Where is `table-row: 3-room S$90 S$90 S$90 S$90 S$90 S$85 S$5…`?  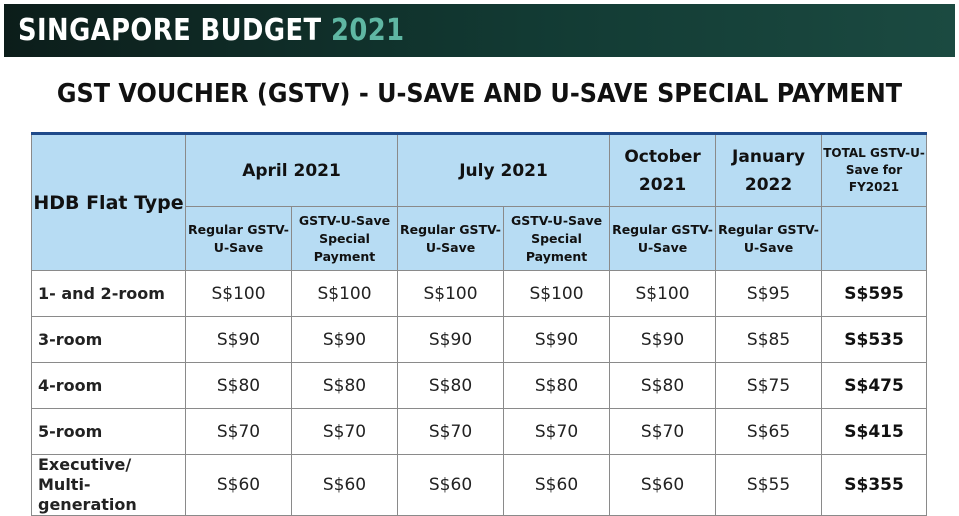 table-row: 3-room S$90 S$90 S$90 S$90 S$90 S$85 S$5… is located at coordinates (479, 339).